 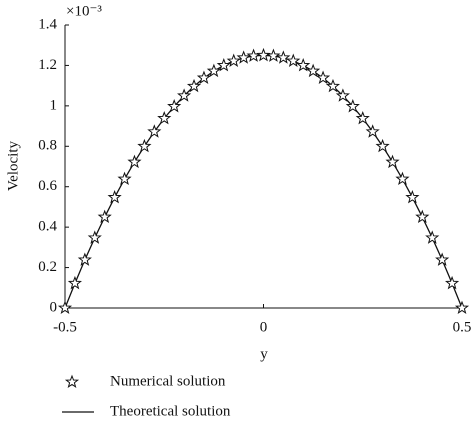 I want to click on x-tick-label: 0.5, so click(x=462, y=327).